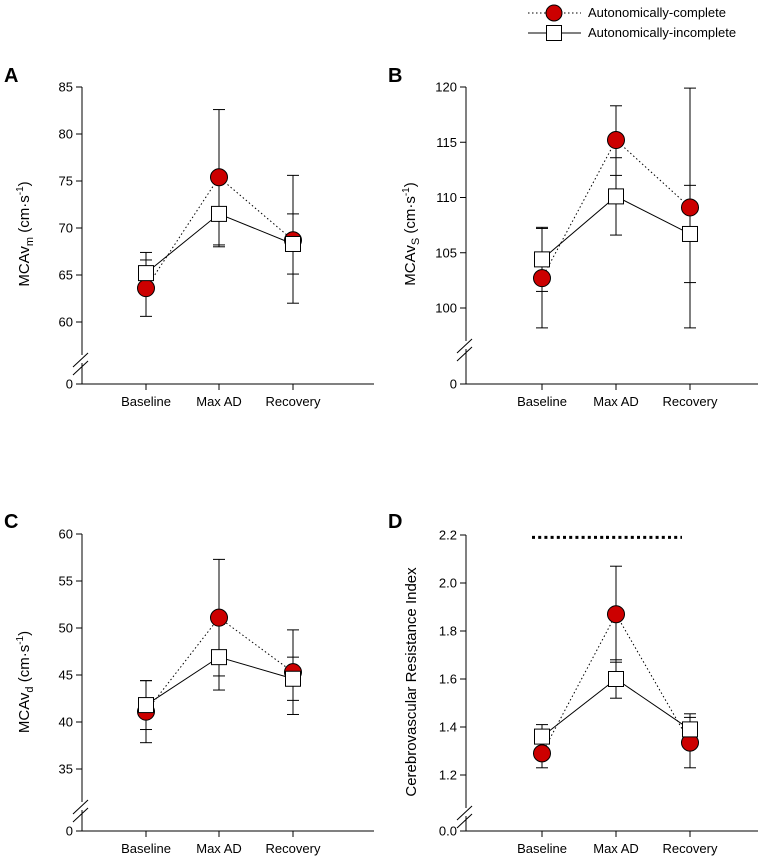 The width and height of the screenshot is (768, 863). I want to click on y-tick-label: 35, so click(66, 769).